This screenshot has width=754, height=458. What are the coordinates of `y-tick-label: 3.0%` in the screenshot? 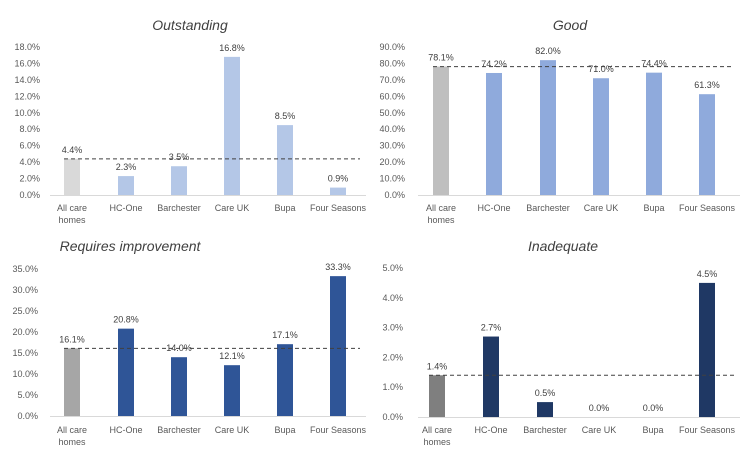 It's located at (392, 328).